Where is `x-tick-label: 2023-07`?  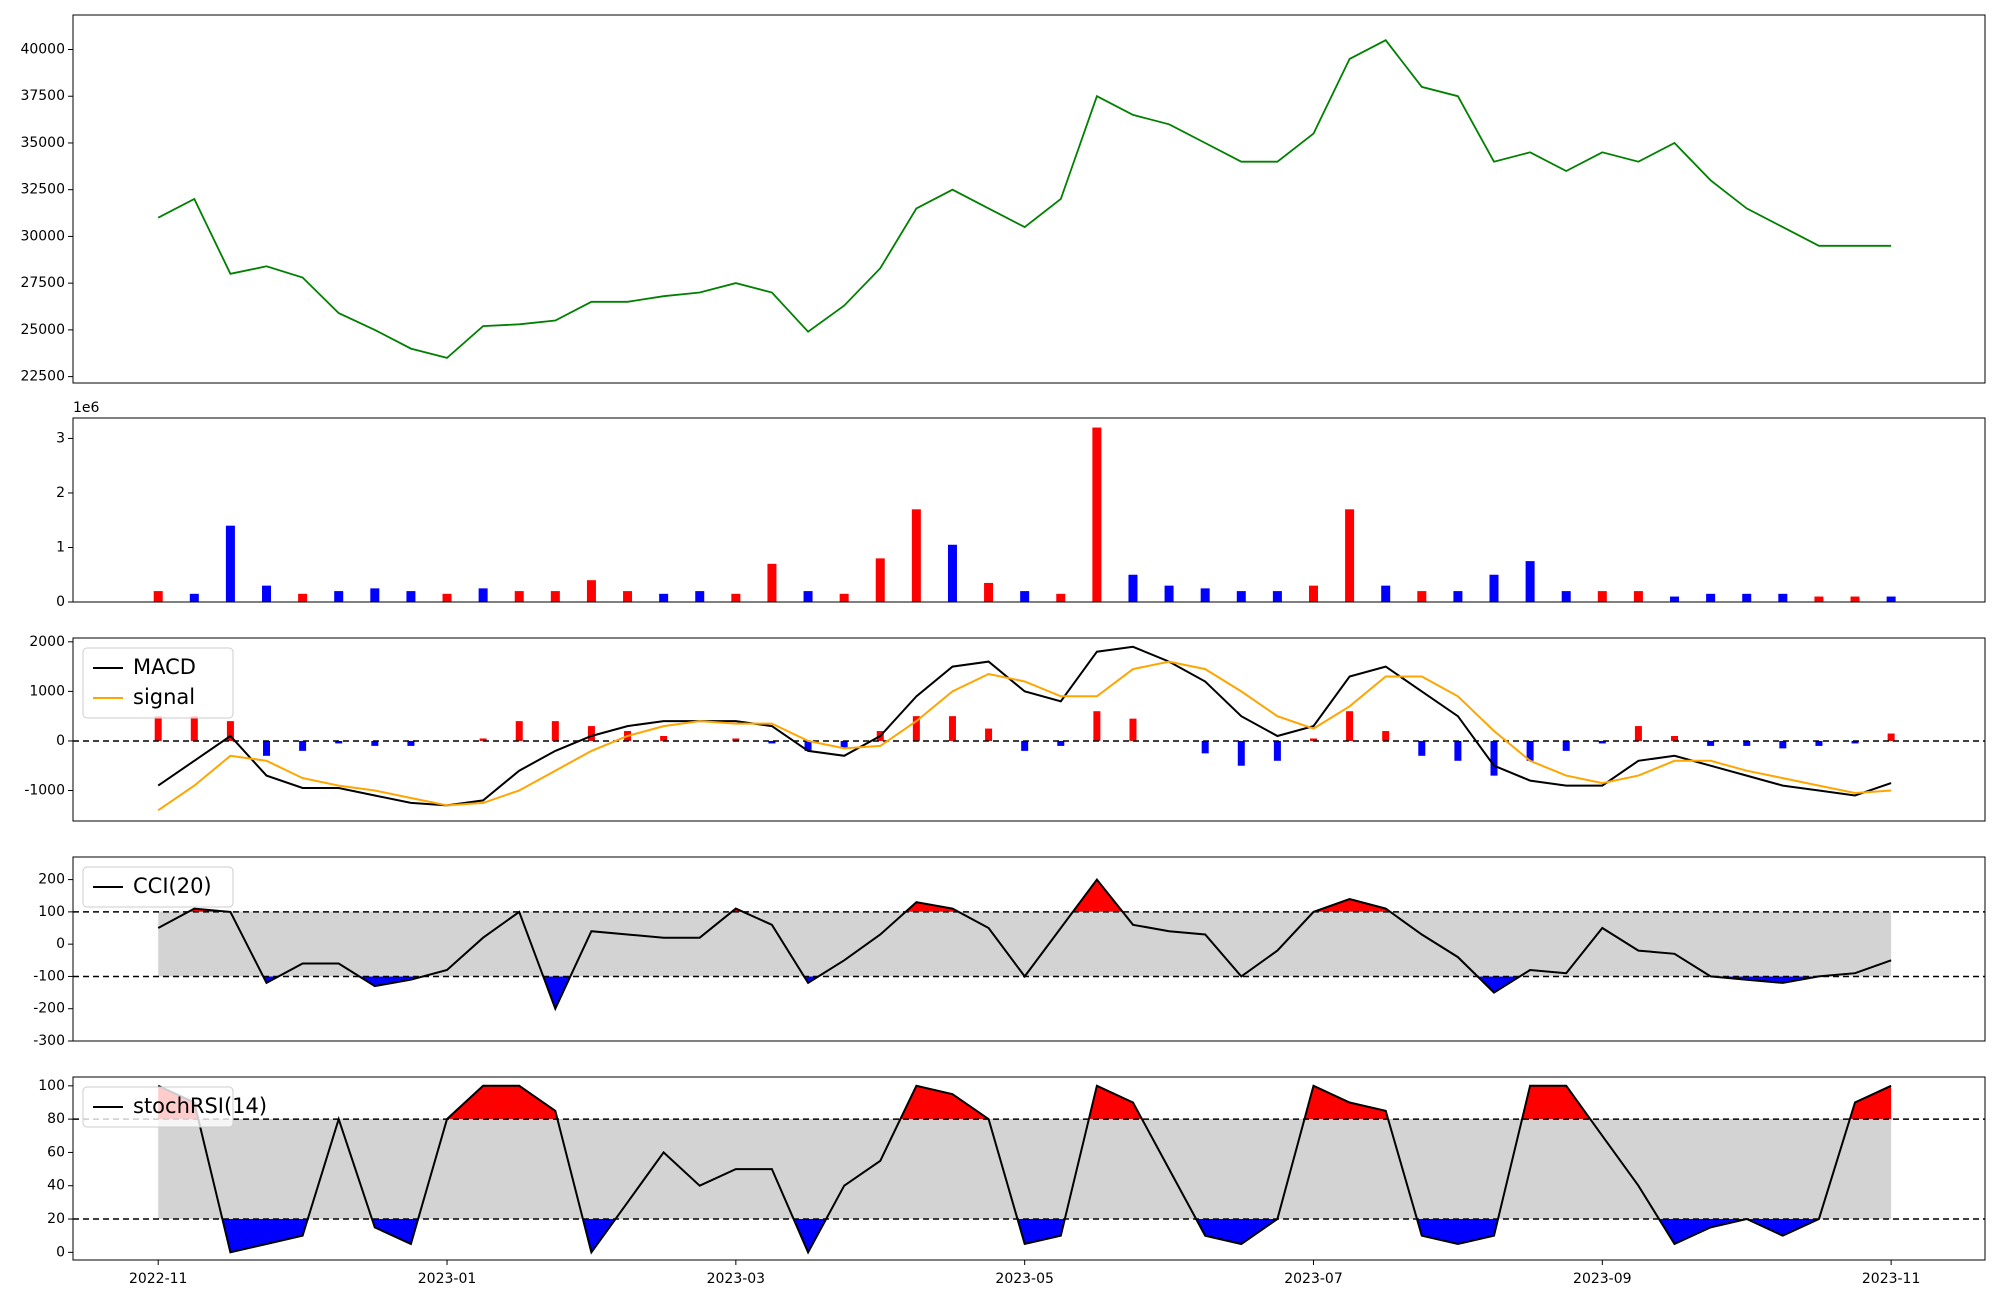
x-tick-label: 2023-07 is located at coordinates (1313, 1279).